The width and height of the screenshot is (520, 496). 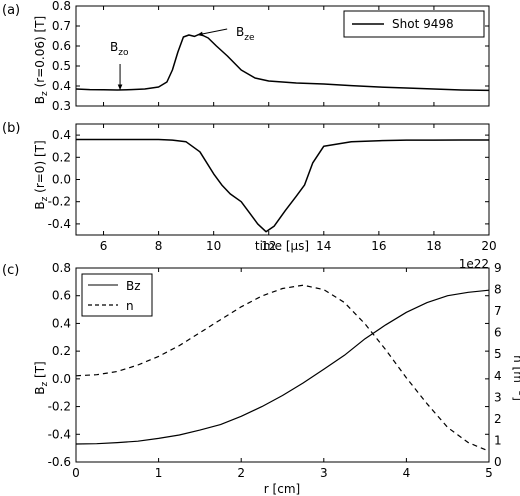 What do you see at coordinates (240, 32) in the screenshot?
I see `annotation-bze-main: B` at bounding box center [240, 32].